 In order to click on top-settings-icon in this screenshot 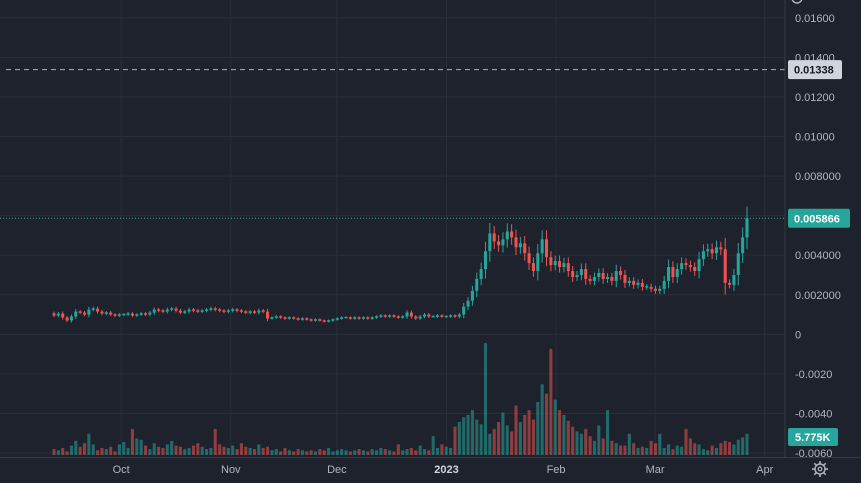, I will do `click(797, 2)`.